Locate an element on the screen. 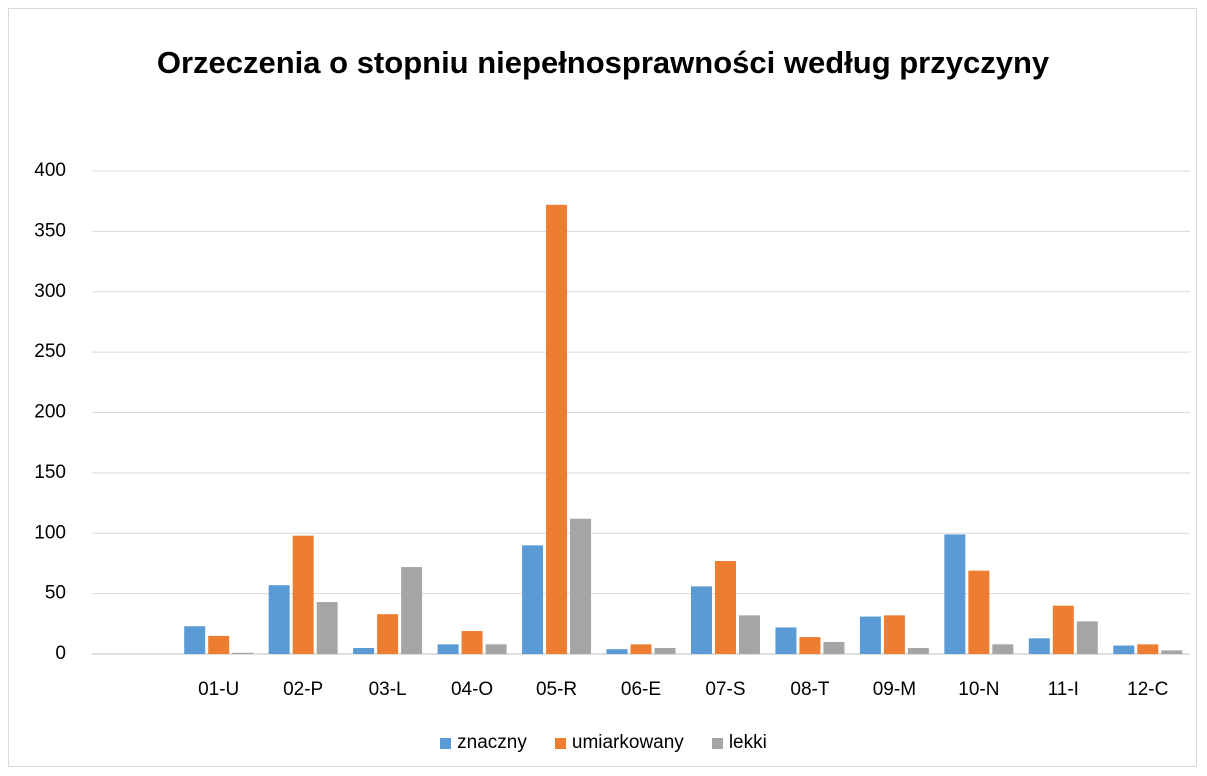 The image size is (1207, 776). y-tick-label: 100 is located at coordinates (50, 532).